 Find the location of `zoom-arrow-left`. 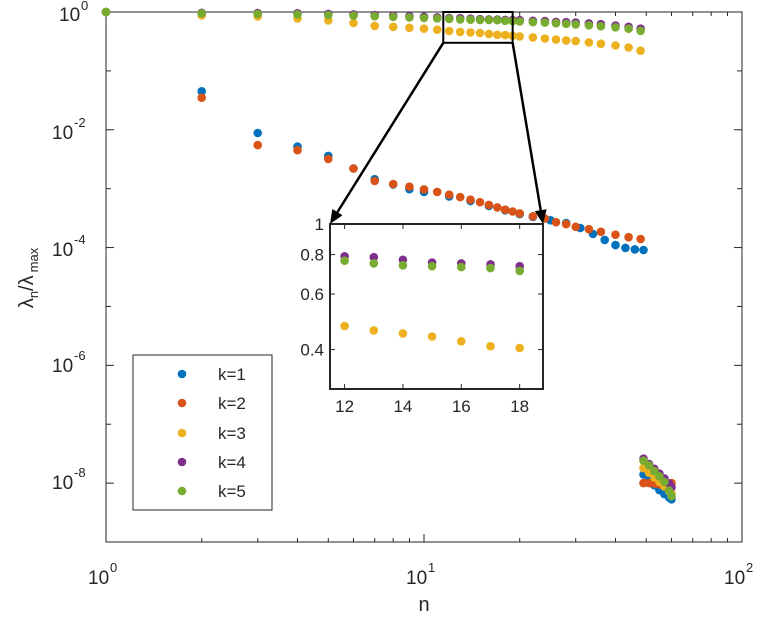

zoom-arrow-left is located at coordinates (387, 133).